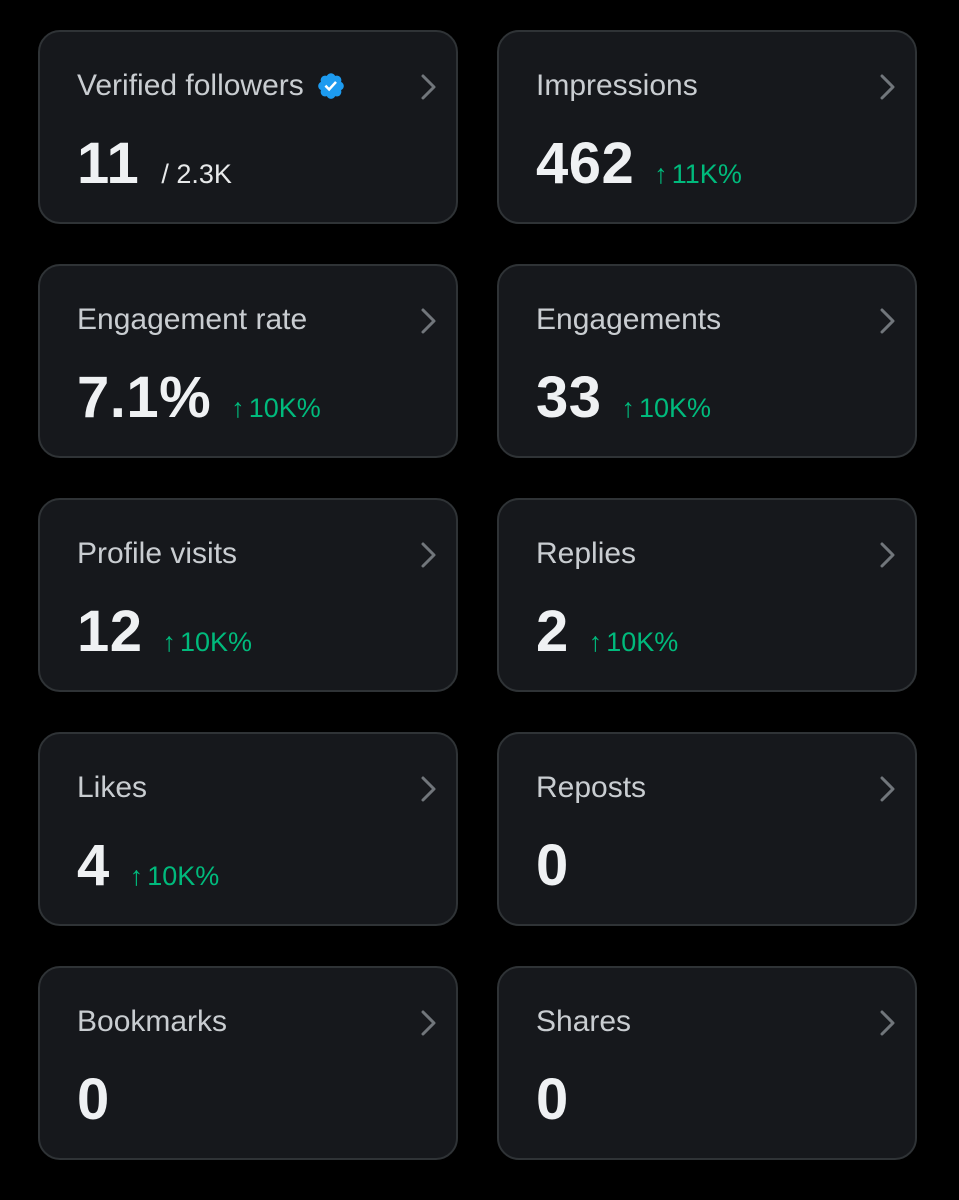 This screenshot has height=1200, width=959. Describe the element at coordinates (154, 164) in the screenshot. I see `card-value-row: 11 / 2.3K` at that location.